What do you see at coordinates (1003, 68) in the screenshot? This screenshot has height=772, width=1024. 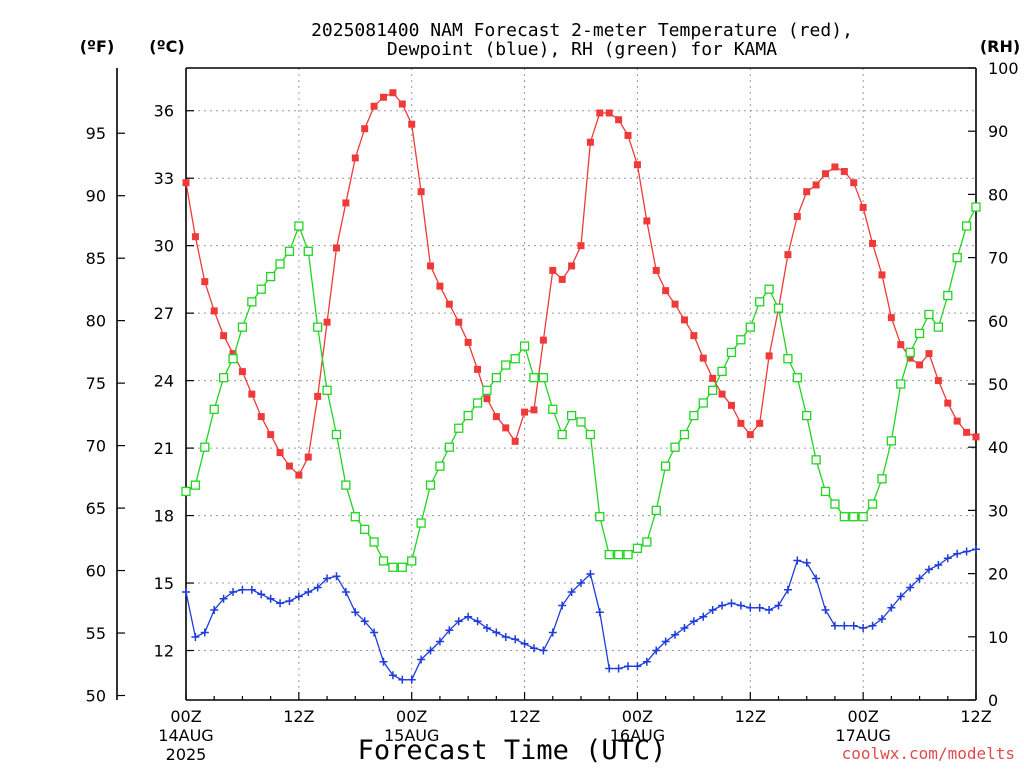 I see `rh-tick-label: 100` at bounding box center [1003, 68].